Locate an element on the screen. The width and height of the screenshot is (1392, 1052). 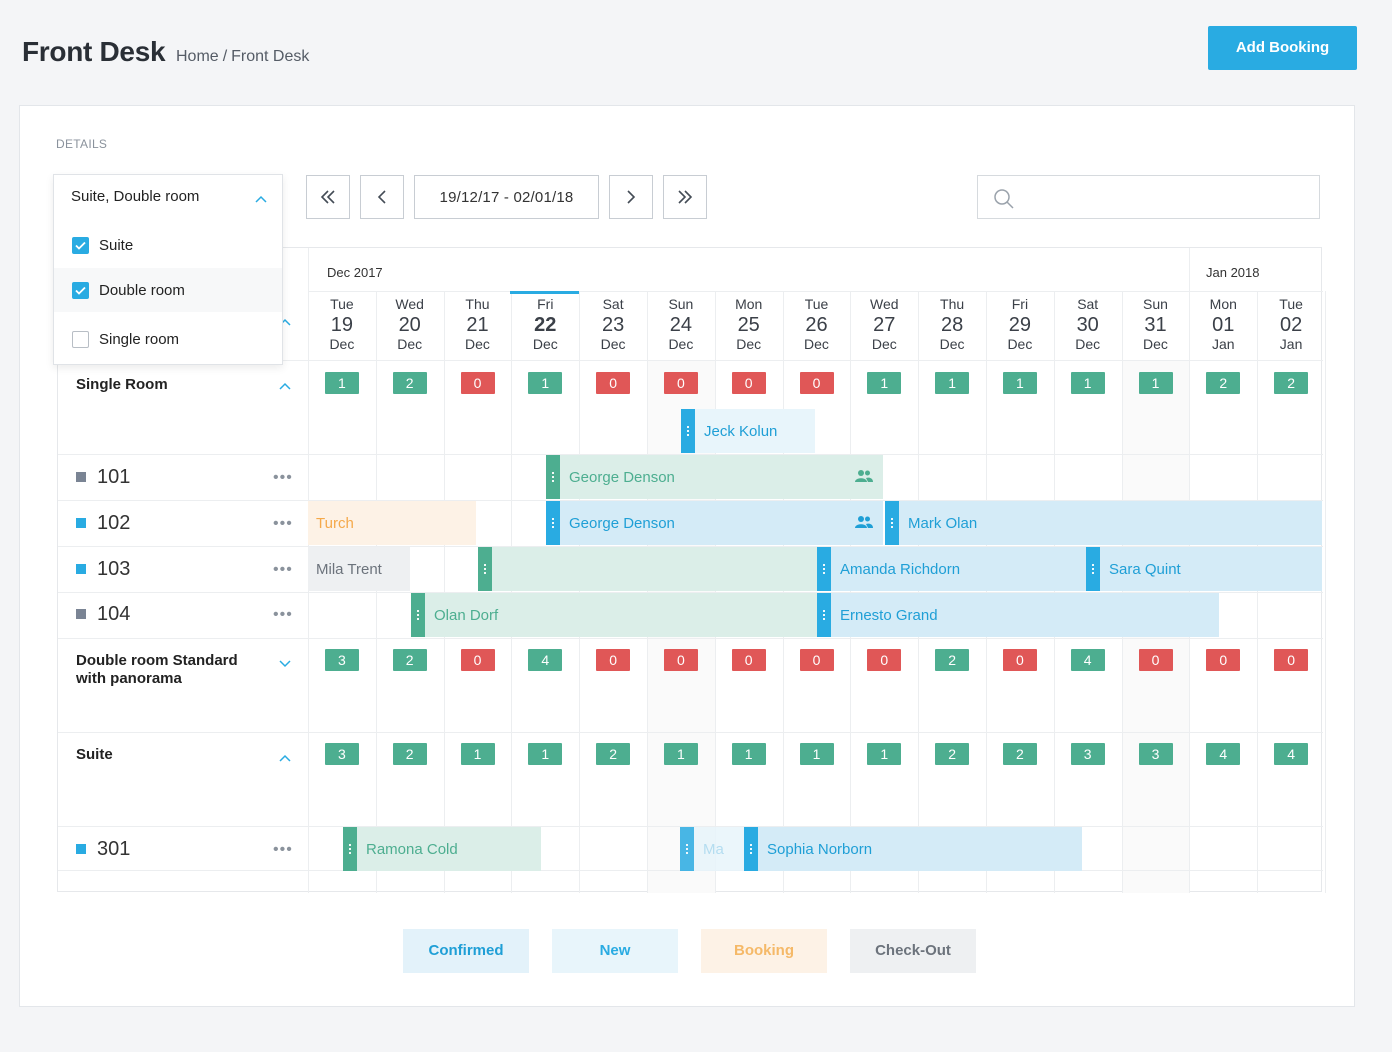
filter-option-suite: Suite is located at coordinates (168, 245).